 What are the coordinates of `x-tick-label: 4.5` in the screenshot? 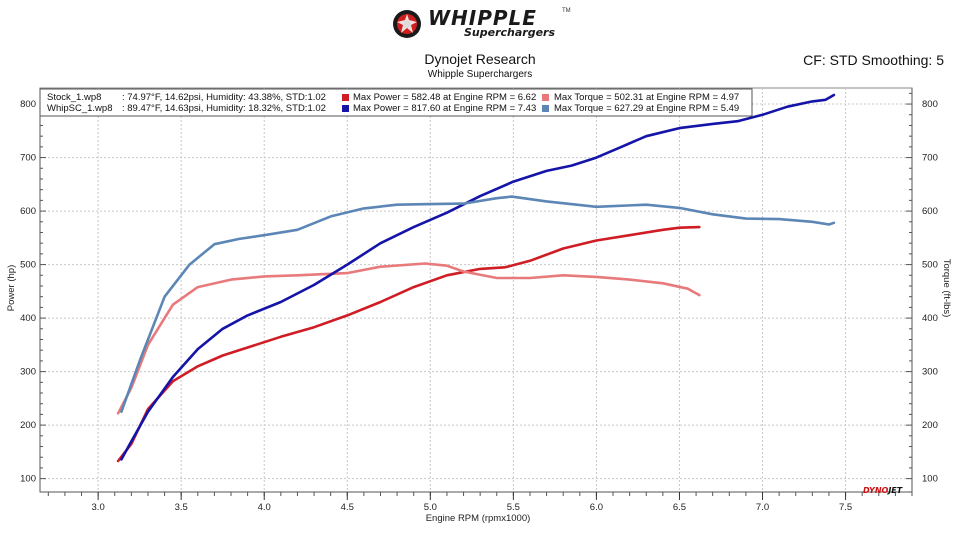 It's located at (347, 507).